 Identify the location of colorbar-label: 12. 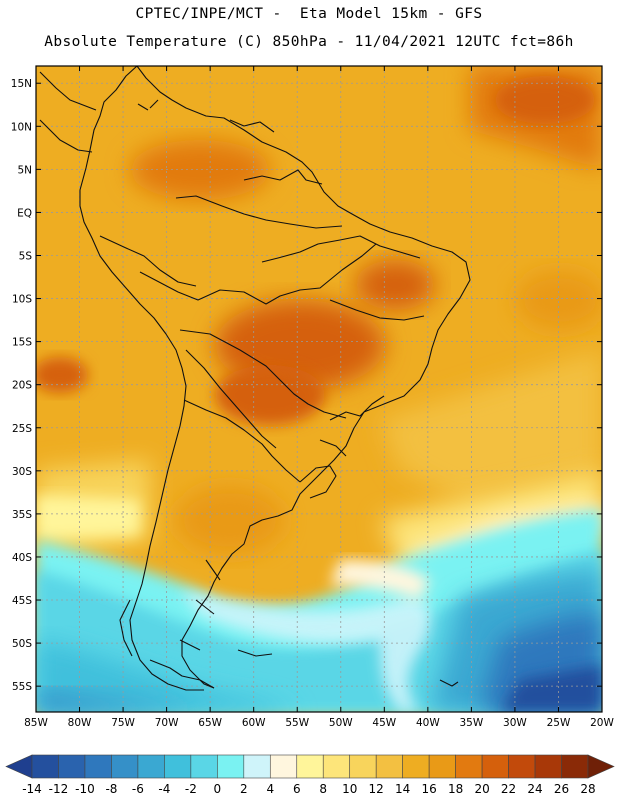
(376, 789).